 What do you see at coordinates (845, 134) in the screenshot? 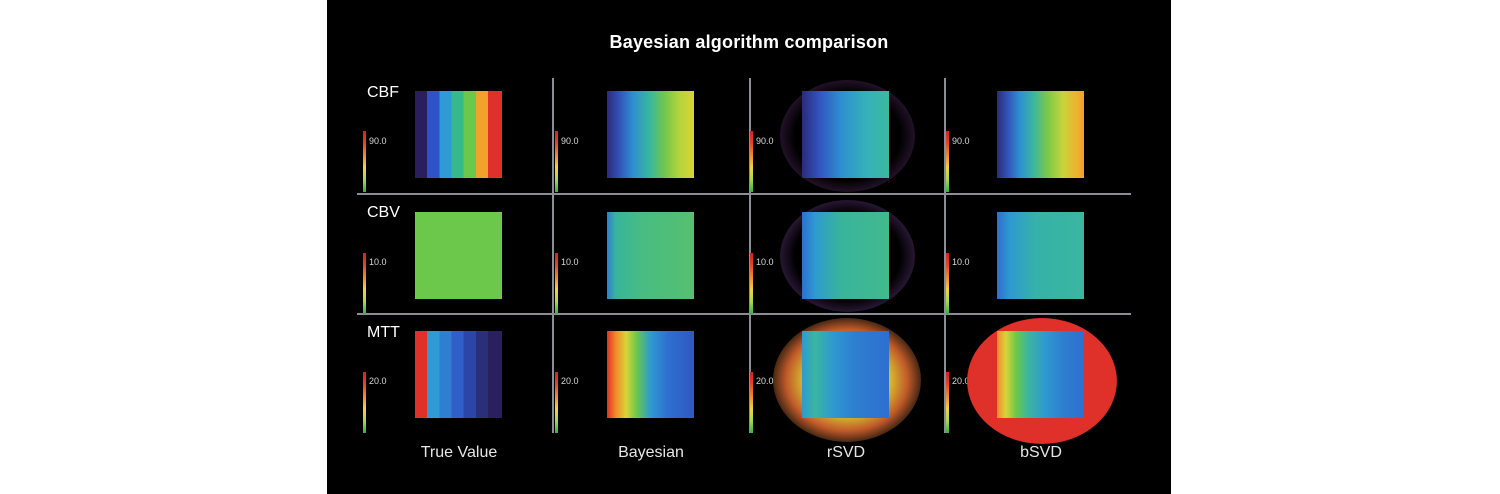
I see `map-cbf-rsvd` at bounding box center [845, 134].